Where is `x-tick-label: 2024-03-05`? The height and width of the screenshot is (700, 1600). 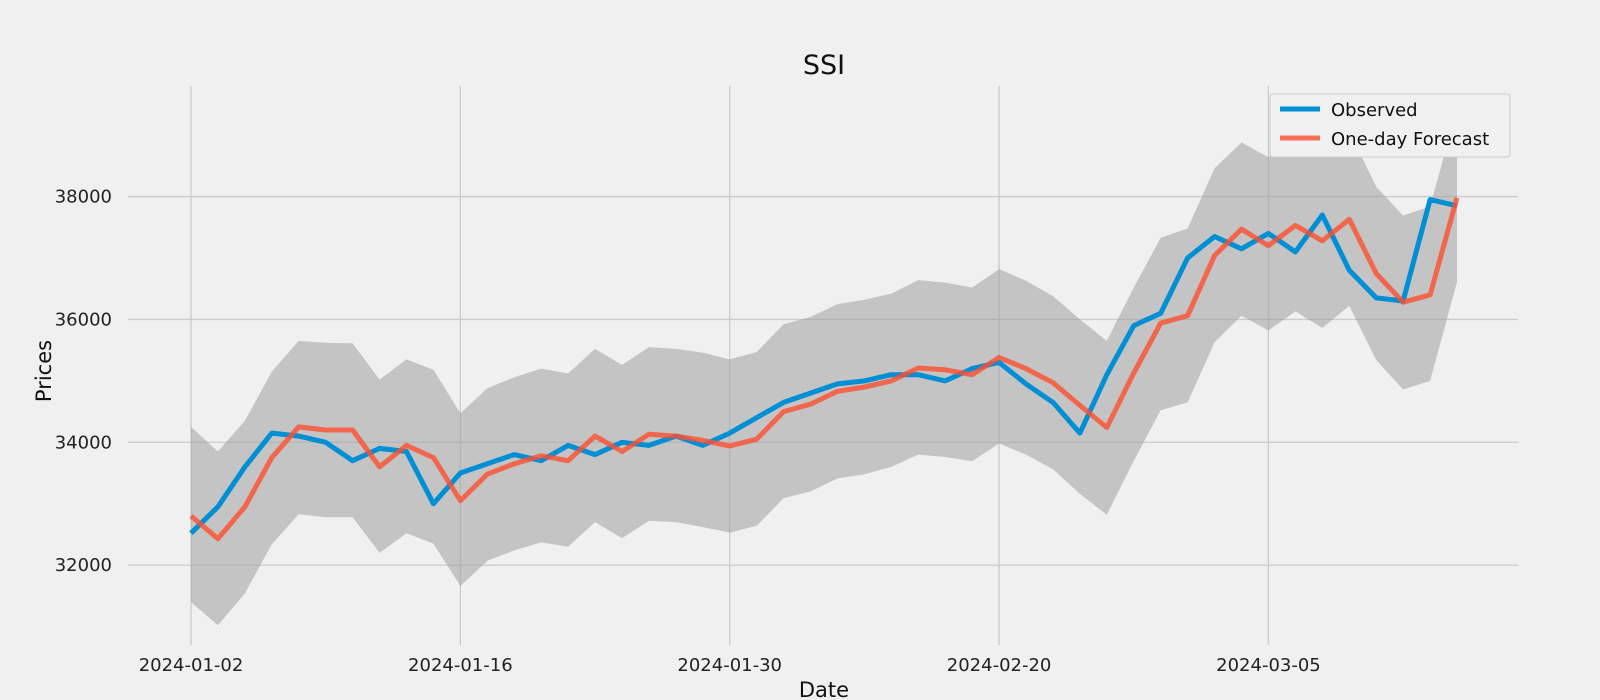
x-tick-label: 2024-03-05 is located at coordinates (1268, 665).